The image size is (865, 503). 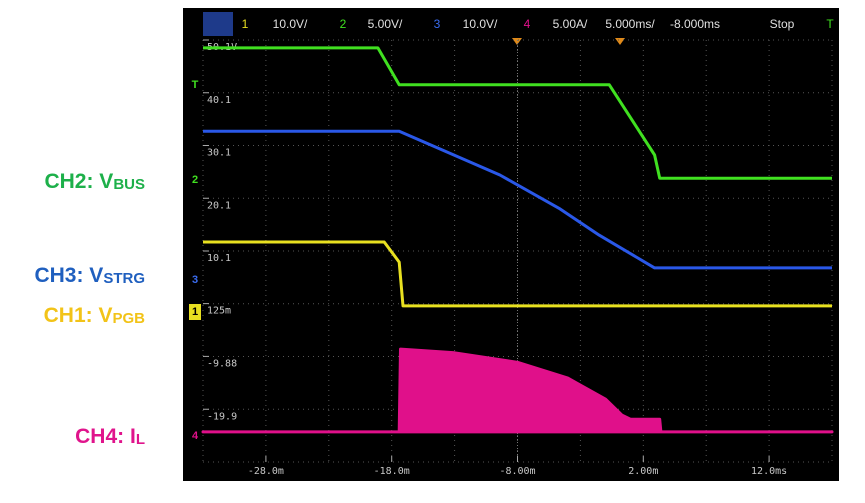 I want to click on y-tick-label: 30.1, so click(x=219, y=153).